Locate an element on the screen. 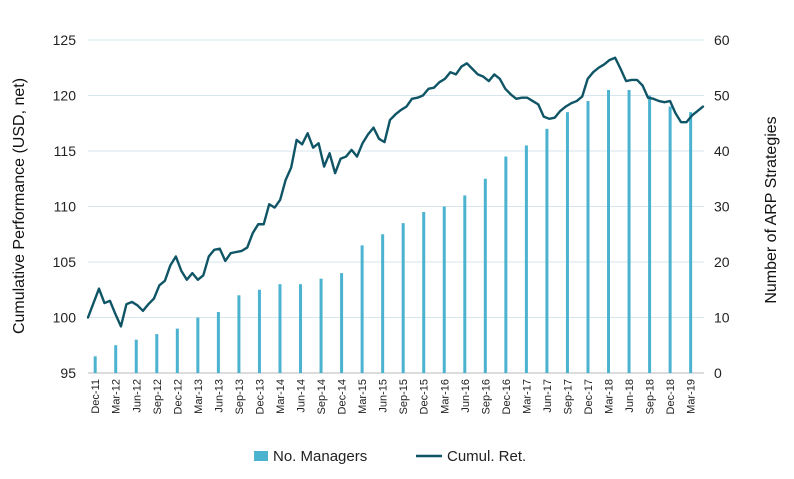 The width and height of the screenshot is (794, 479). x-tick-label: Sep-14 is located at coordinates (322, 396).